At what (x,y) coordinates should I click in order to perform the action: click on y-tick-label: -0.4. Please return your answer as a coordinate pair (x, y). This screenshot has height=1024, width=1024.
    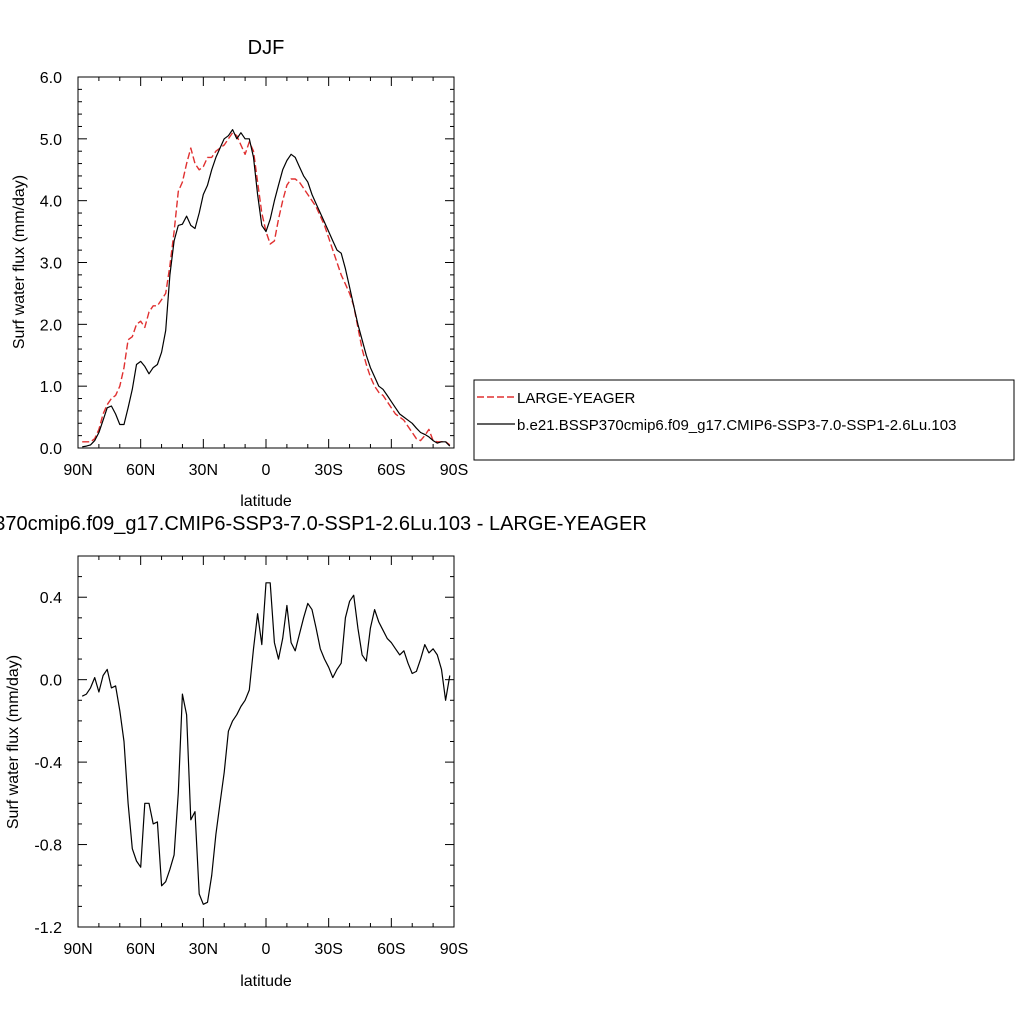
    Looking at the image, I should click on (48, 763).